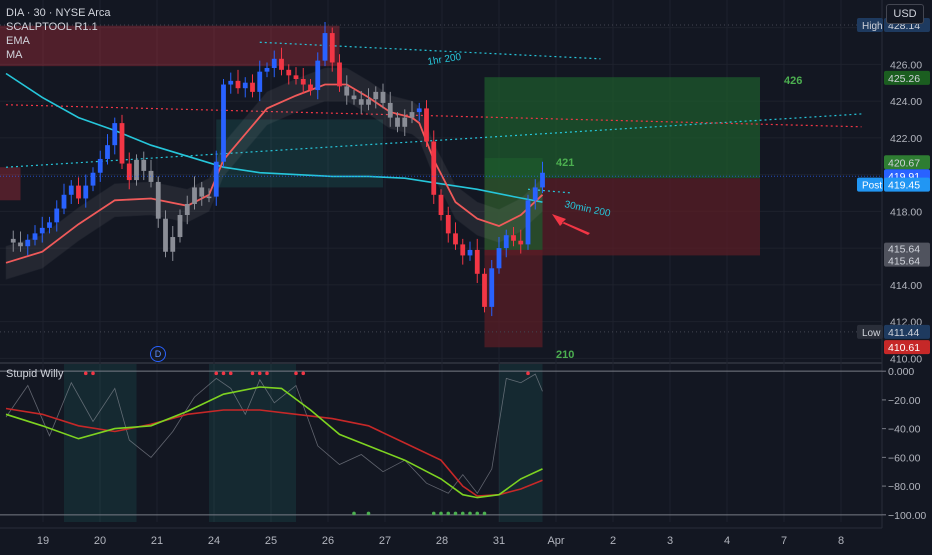 This screenshot has height=555, width=932. Describe the element at coordinates (513, 298) in the screenshot. I see `position-loss-zone` at that location.